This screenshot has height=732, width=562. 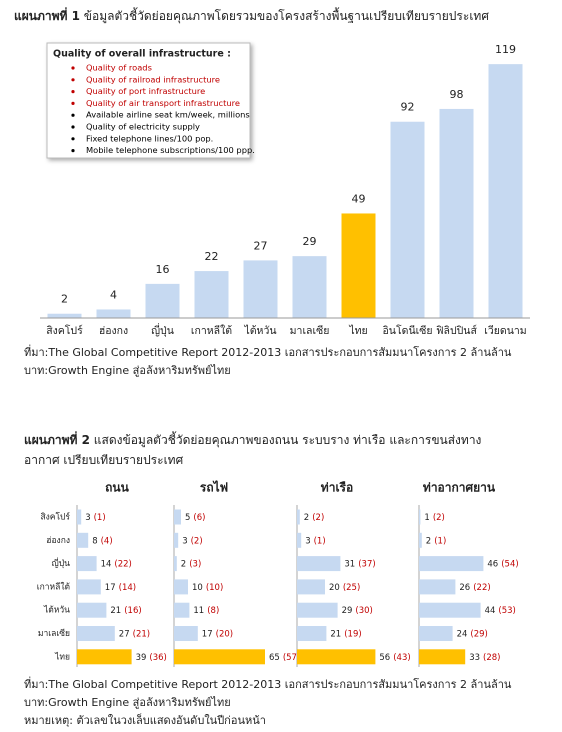 I want to click on x-tick-label: มาเลเซีย, so click(x=310, y=330).